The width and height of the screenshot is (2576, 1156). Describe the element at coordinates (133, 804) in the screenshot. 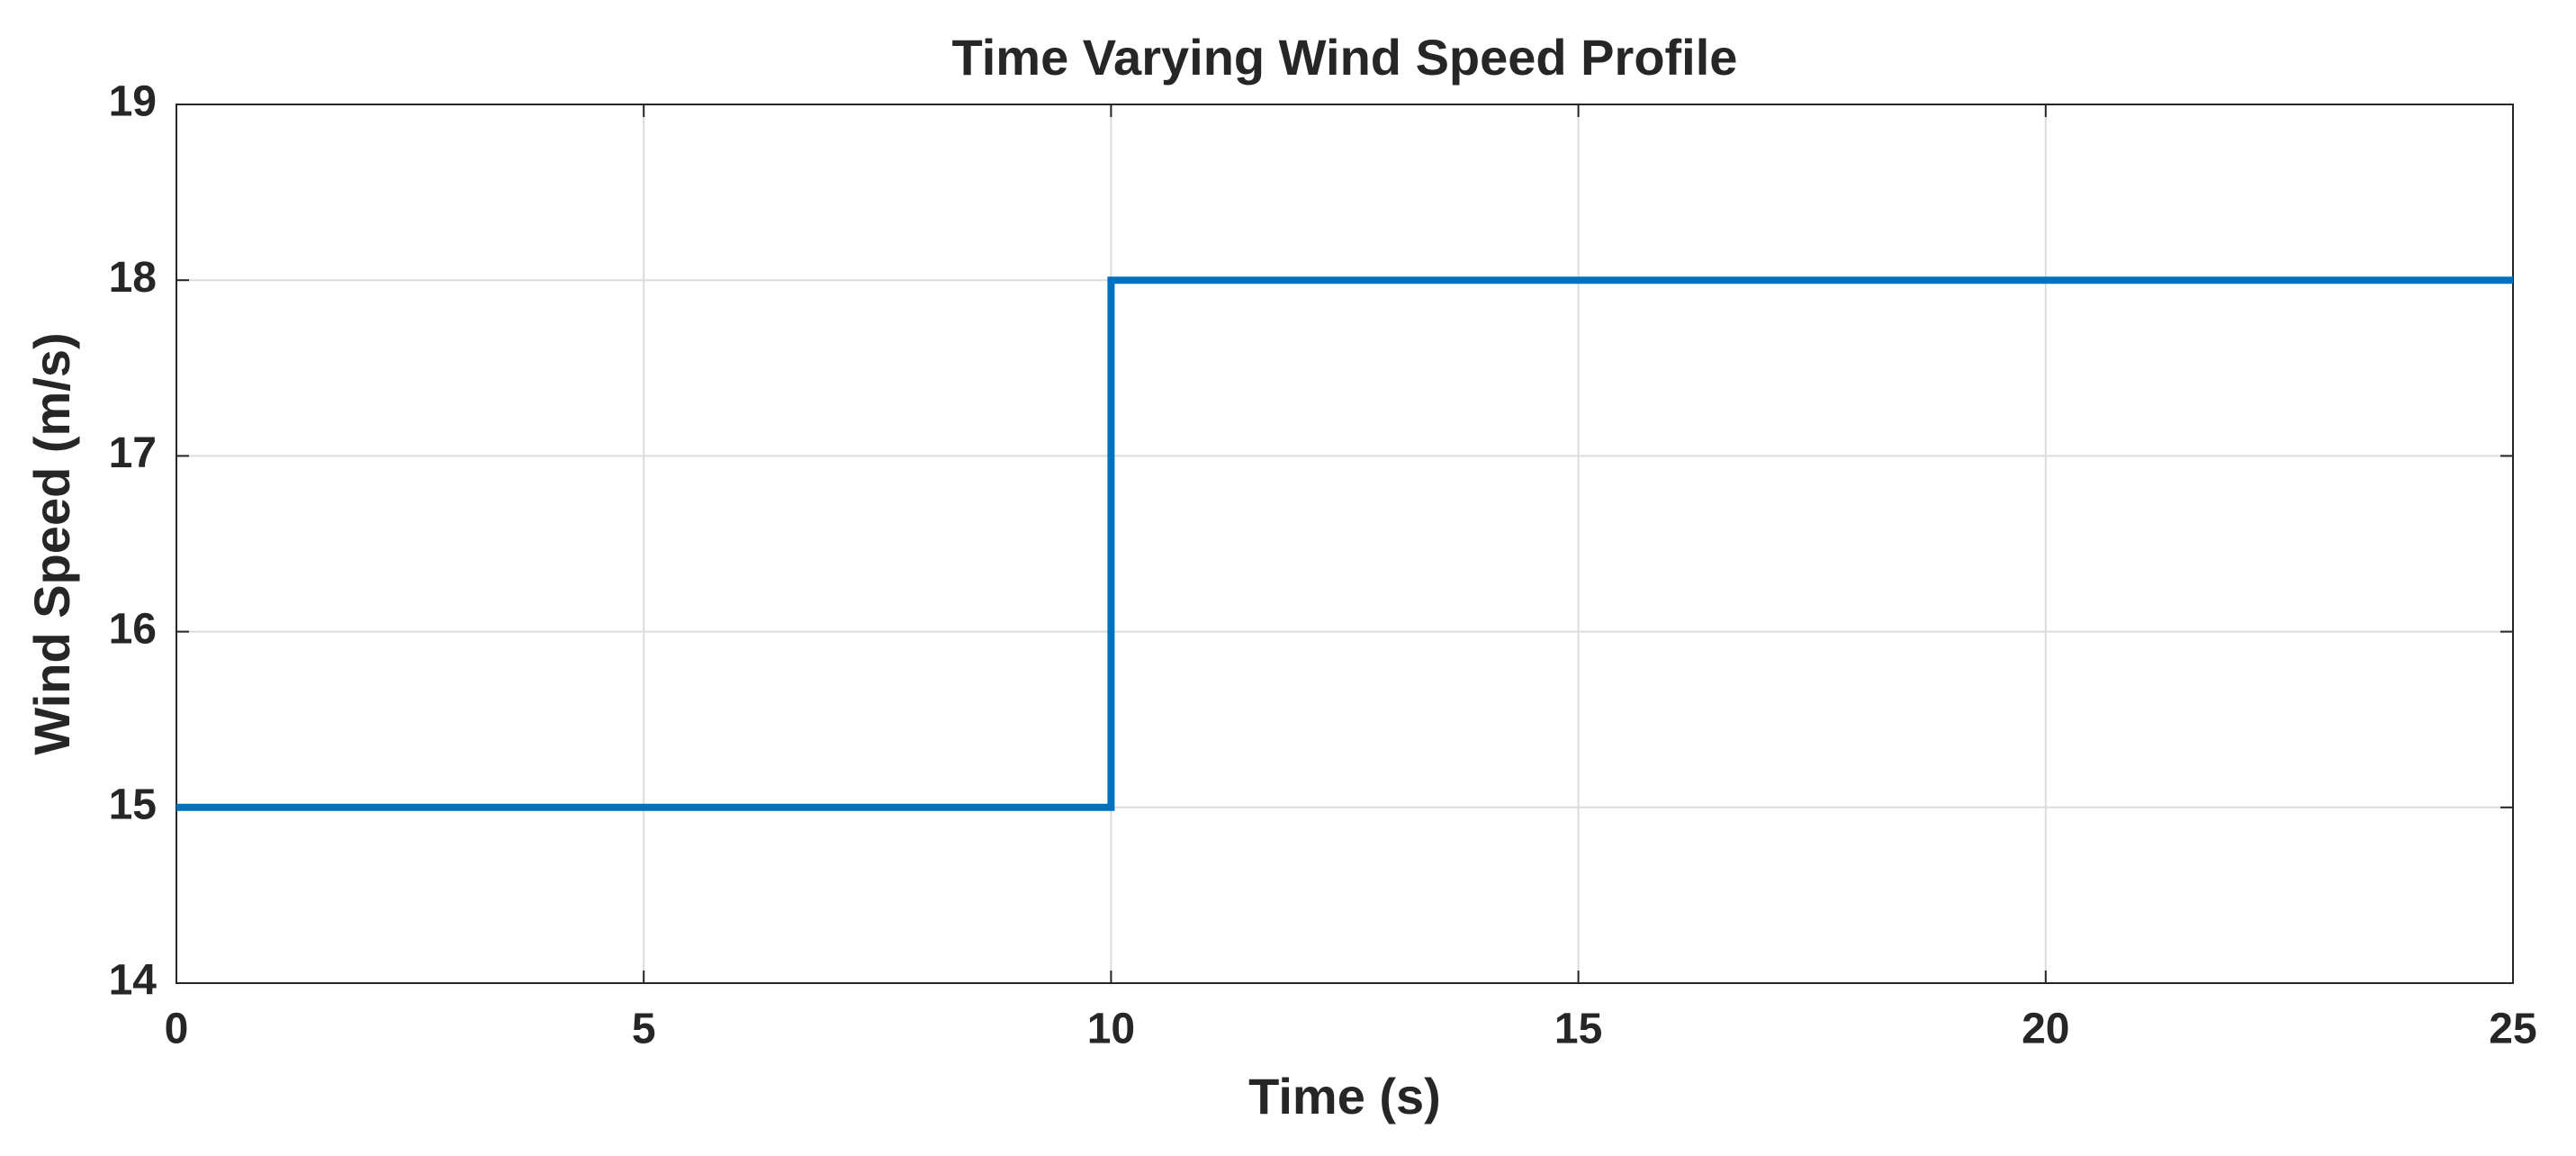

I see `y-tick-label: 15` at that location.